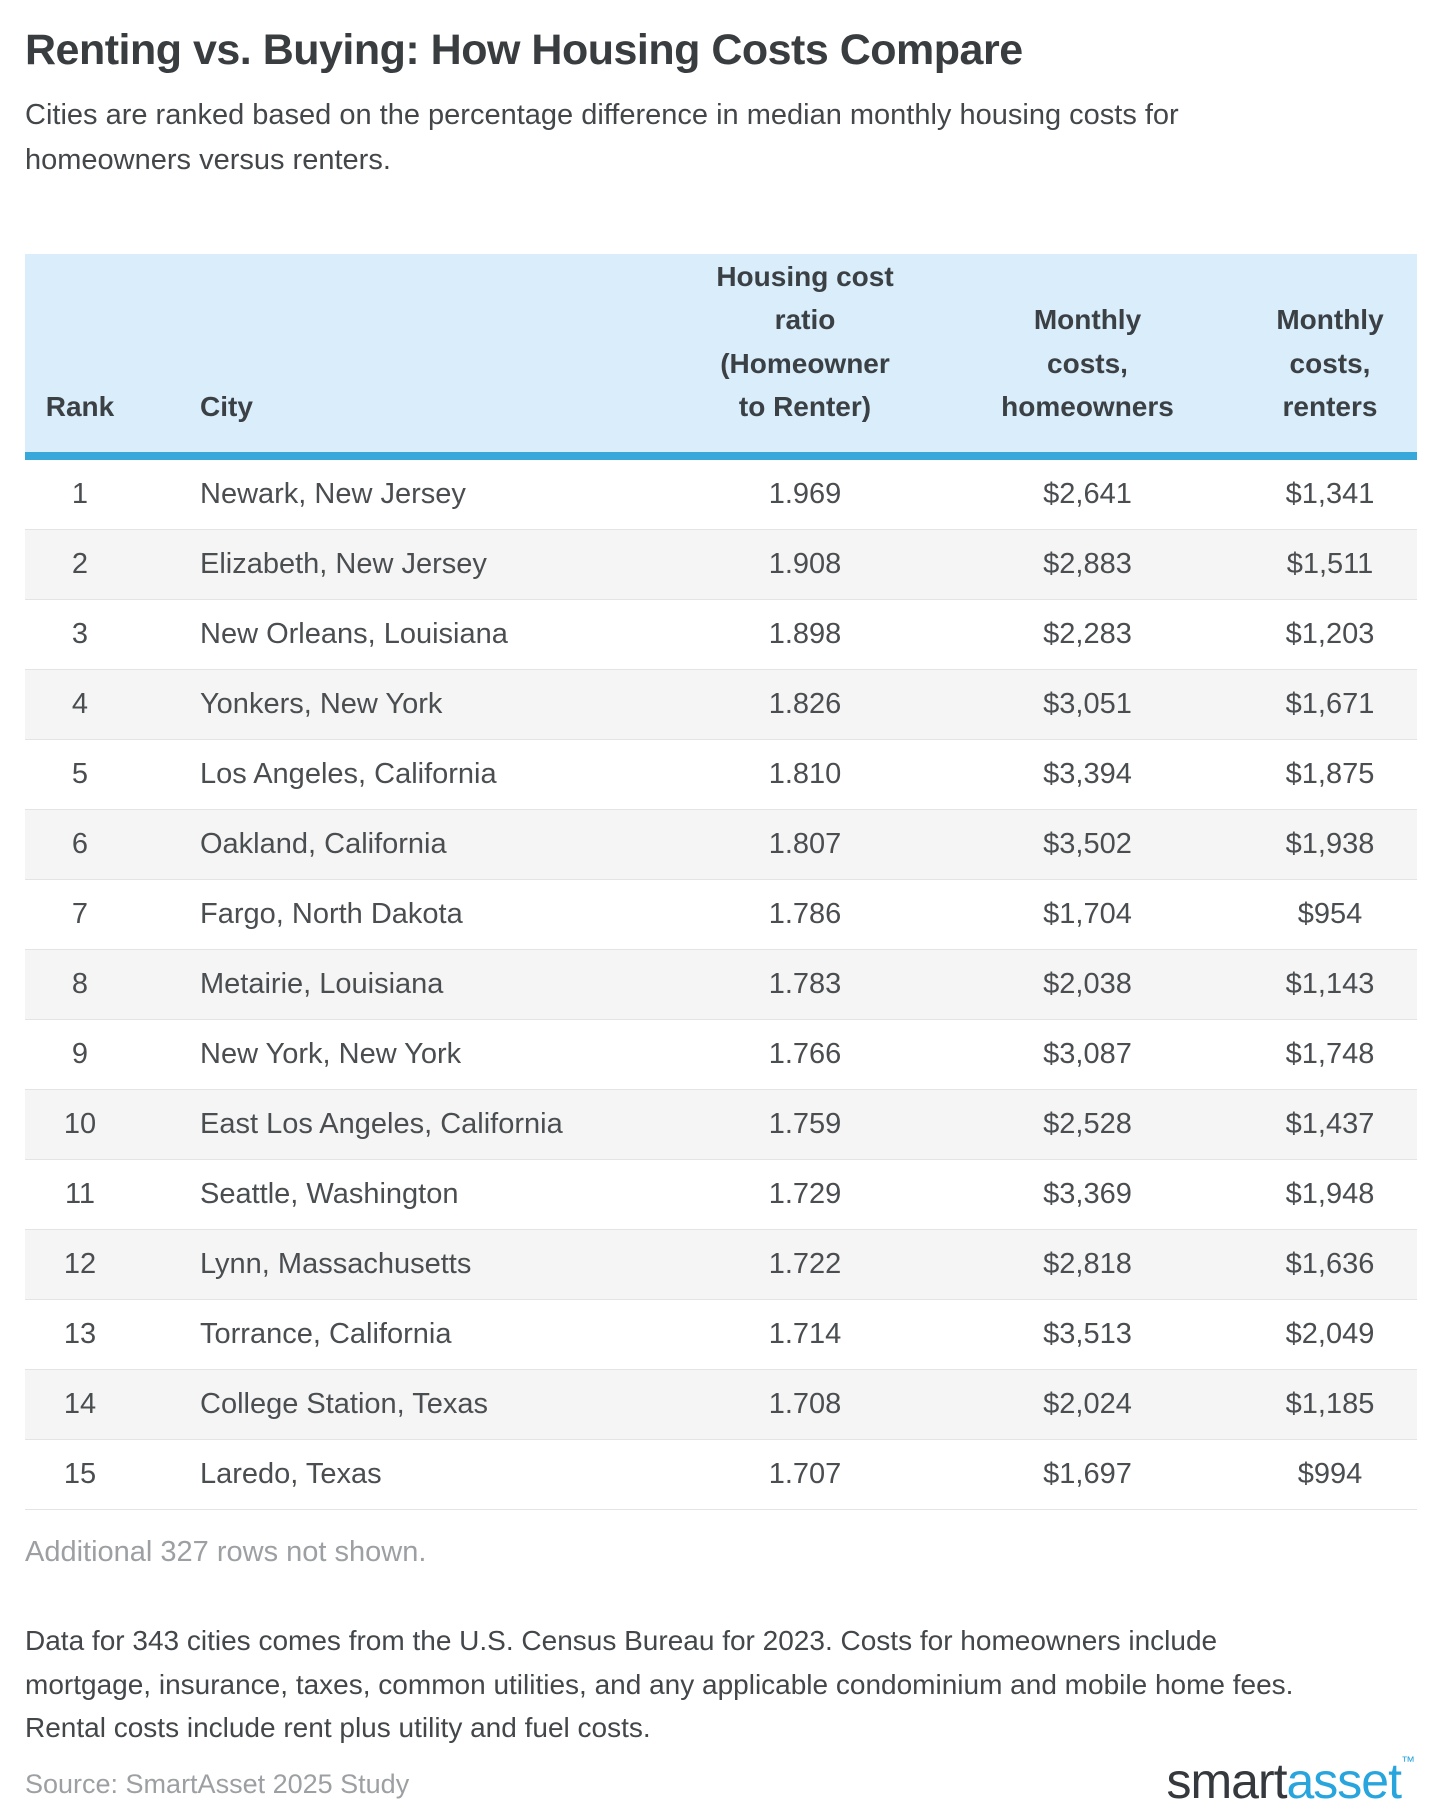  What do you see at coordinates (1087, 1264) in the screenshot?
I see `homeowner-cost-cell: $2,818` at bounding box center [1087, 1264].